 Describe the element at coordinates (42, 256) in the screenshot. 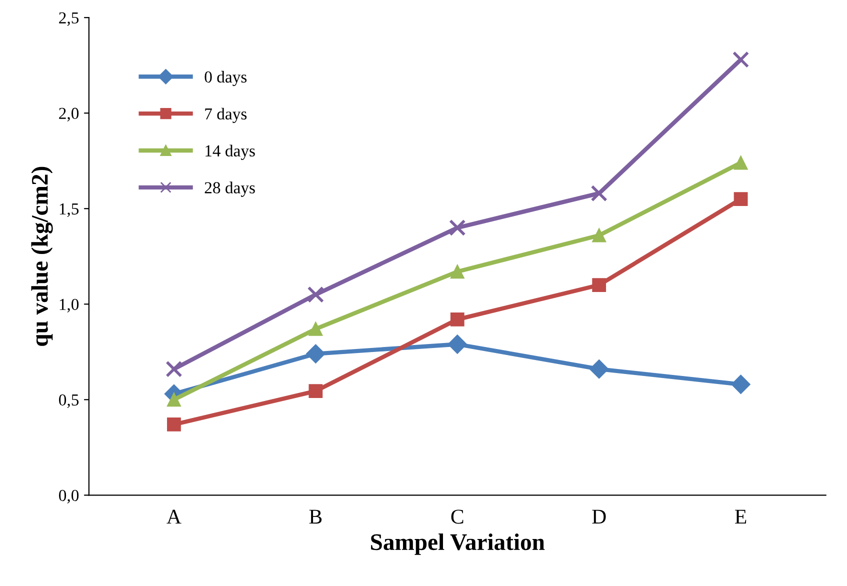

I see `y-axis-title: qu value (kg/cm2)` at that location.